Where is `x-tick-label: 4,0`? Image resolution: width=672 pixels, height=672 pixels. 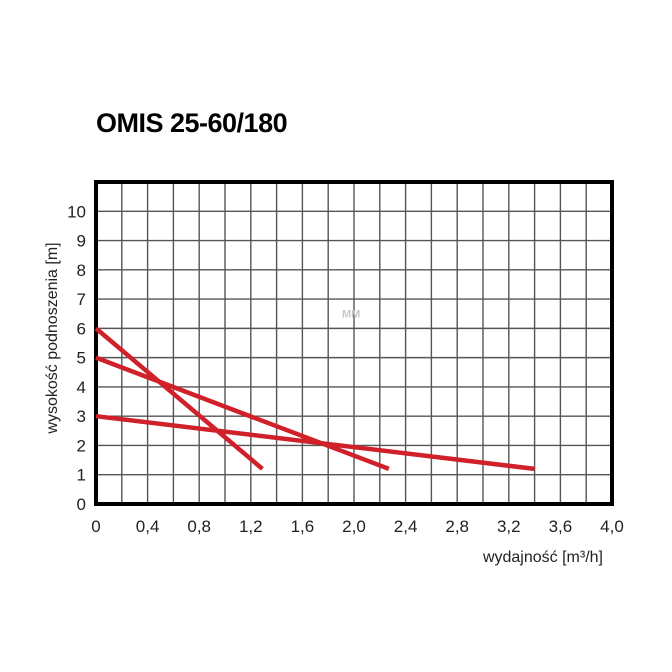
x-tick-label: 4,0 is located at coordinates (612, 526).